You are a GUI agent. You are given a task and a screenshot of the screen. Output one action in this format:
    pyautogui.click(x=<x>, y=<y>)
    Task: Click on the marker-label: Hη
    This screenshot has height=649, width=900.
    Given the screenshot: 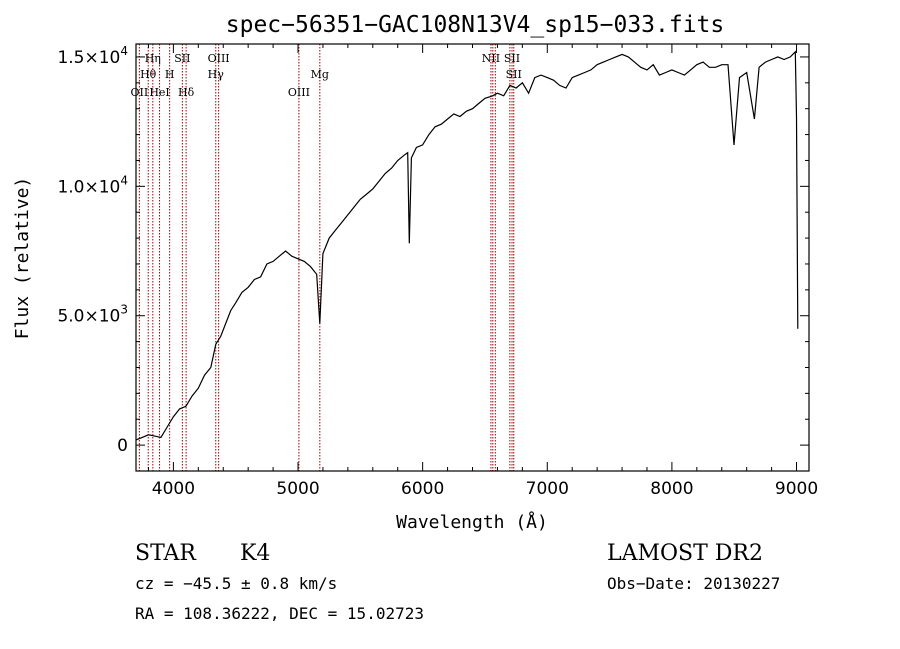 What is the action you would take?
    pyautogui.click(x=153, y=58)
    